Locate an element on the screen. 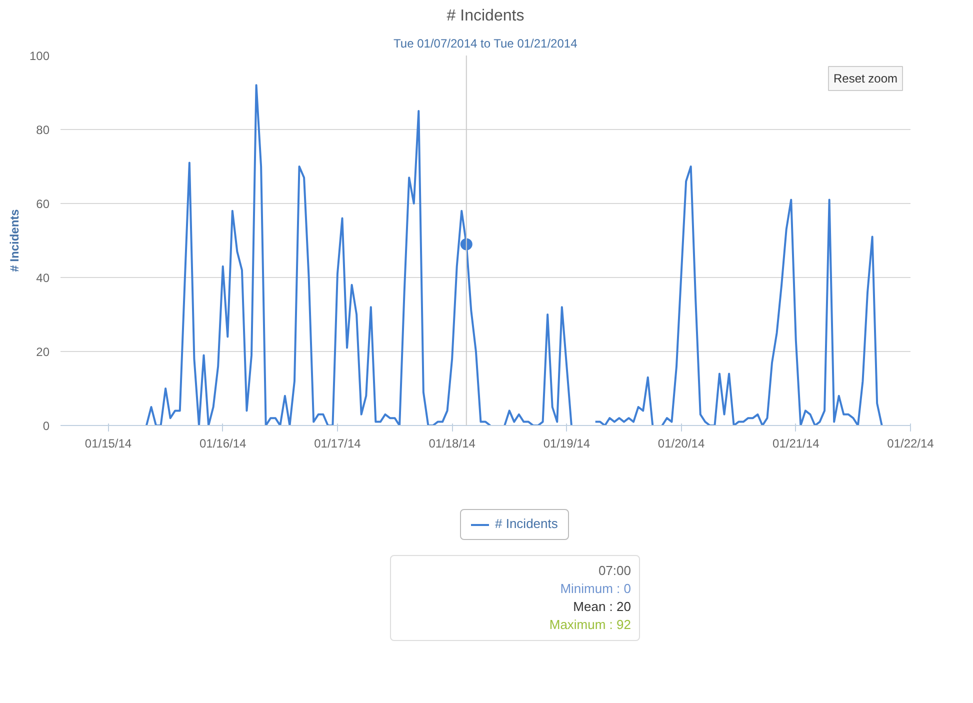  x-tick-label: 01/18/14 is located at coordinates (452, 443).